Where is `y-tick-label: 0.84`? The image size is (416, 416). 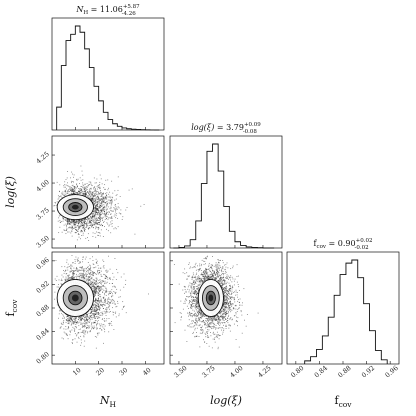
y-tick-label: 0.84 is located at coordinates (43, 334).